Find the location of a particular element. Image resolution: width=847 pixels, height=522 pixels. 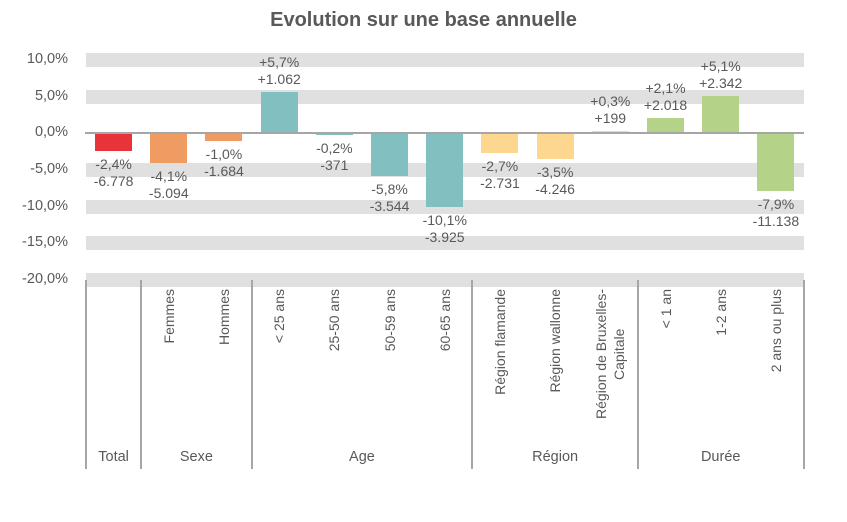

bar-value-label: -7,9% -11.138 is located at coordinates (776, 213).